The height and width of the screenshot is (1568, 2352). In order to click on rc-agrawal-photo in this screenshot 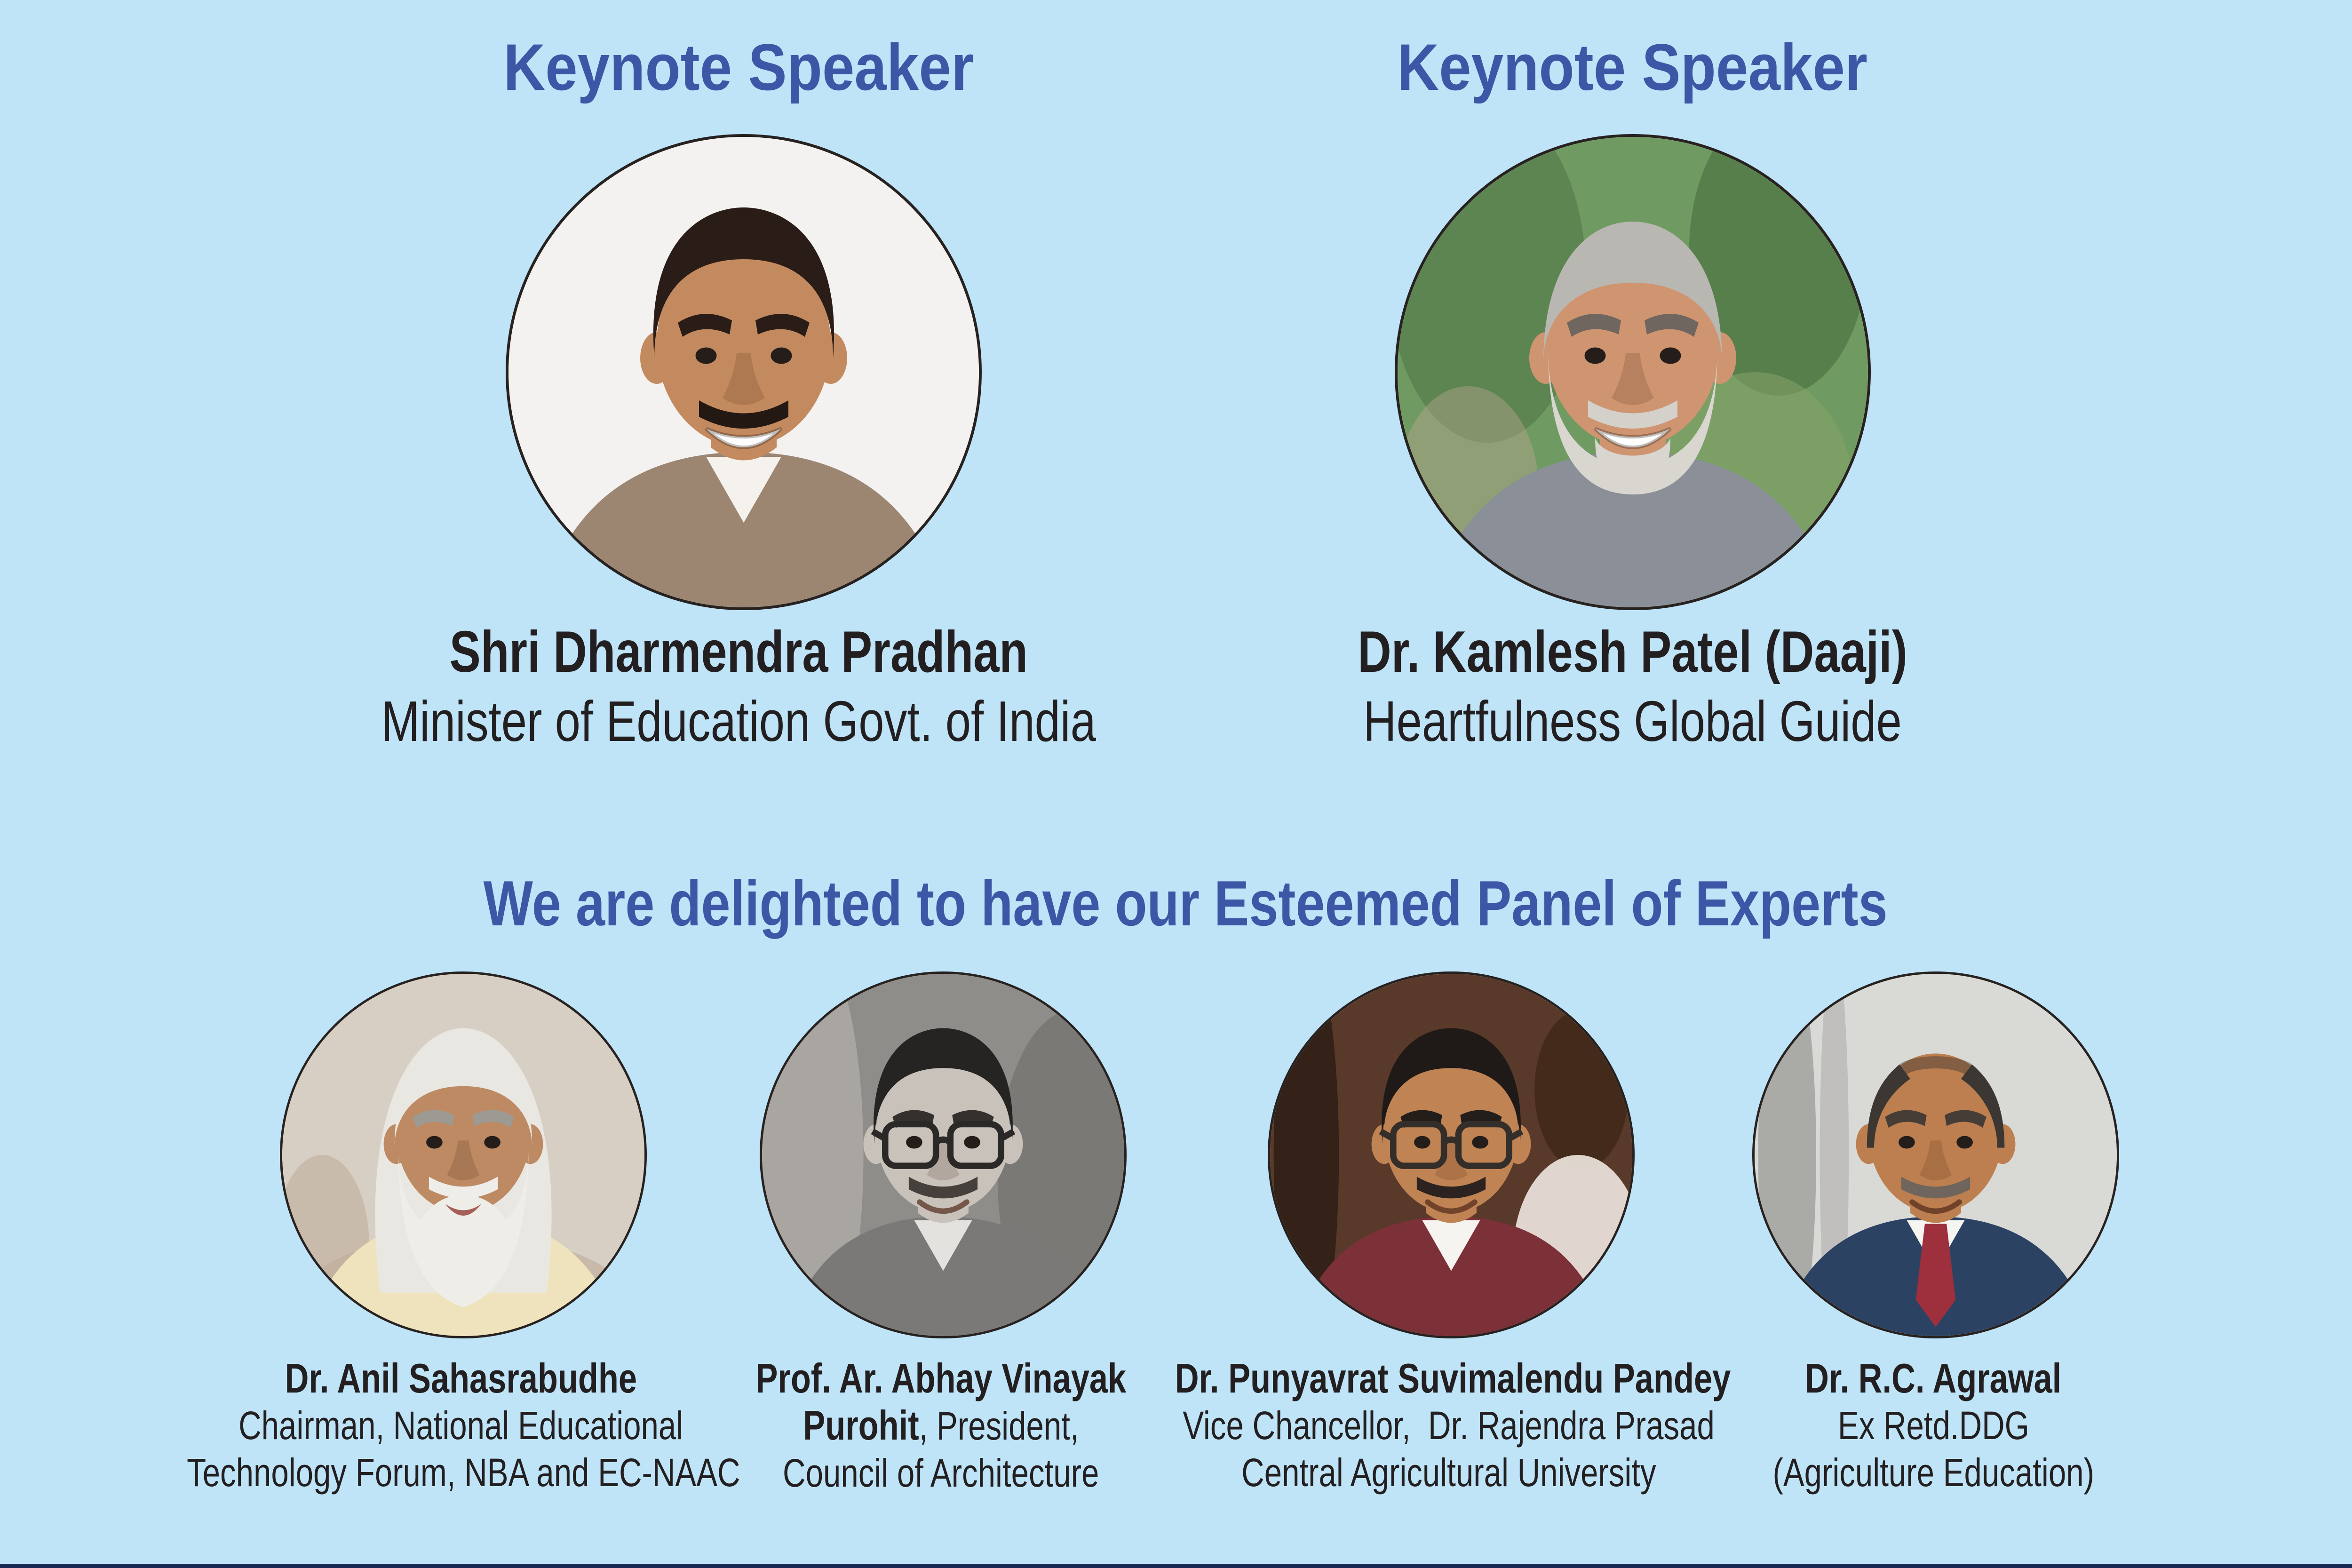, I will do `click(1936, 1155)`.